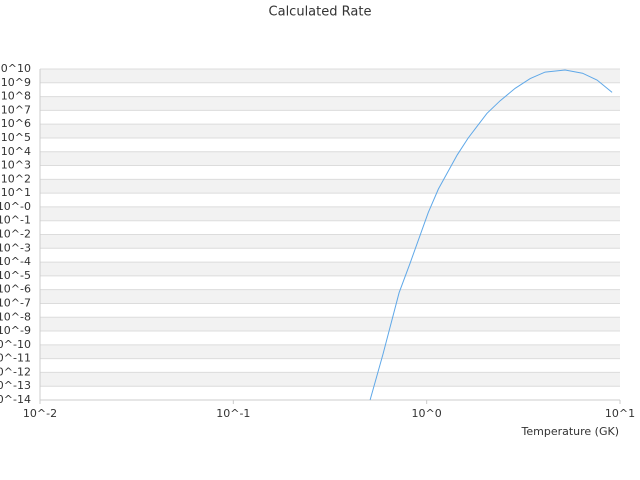 The height and width of the screenshot is (480, 640). What do you see at coordinates (15, 330) in the screenshot?
I see `y-tick-label: 10^-9` at bounding box center [15, 330].